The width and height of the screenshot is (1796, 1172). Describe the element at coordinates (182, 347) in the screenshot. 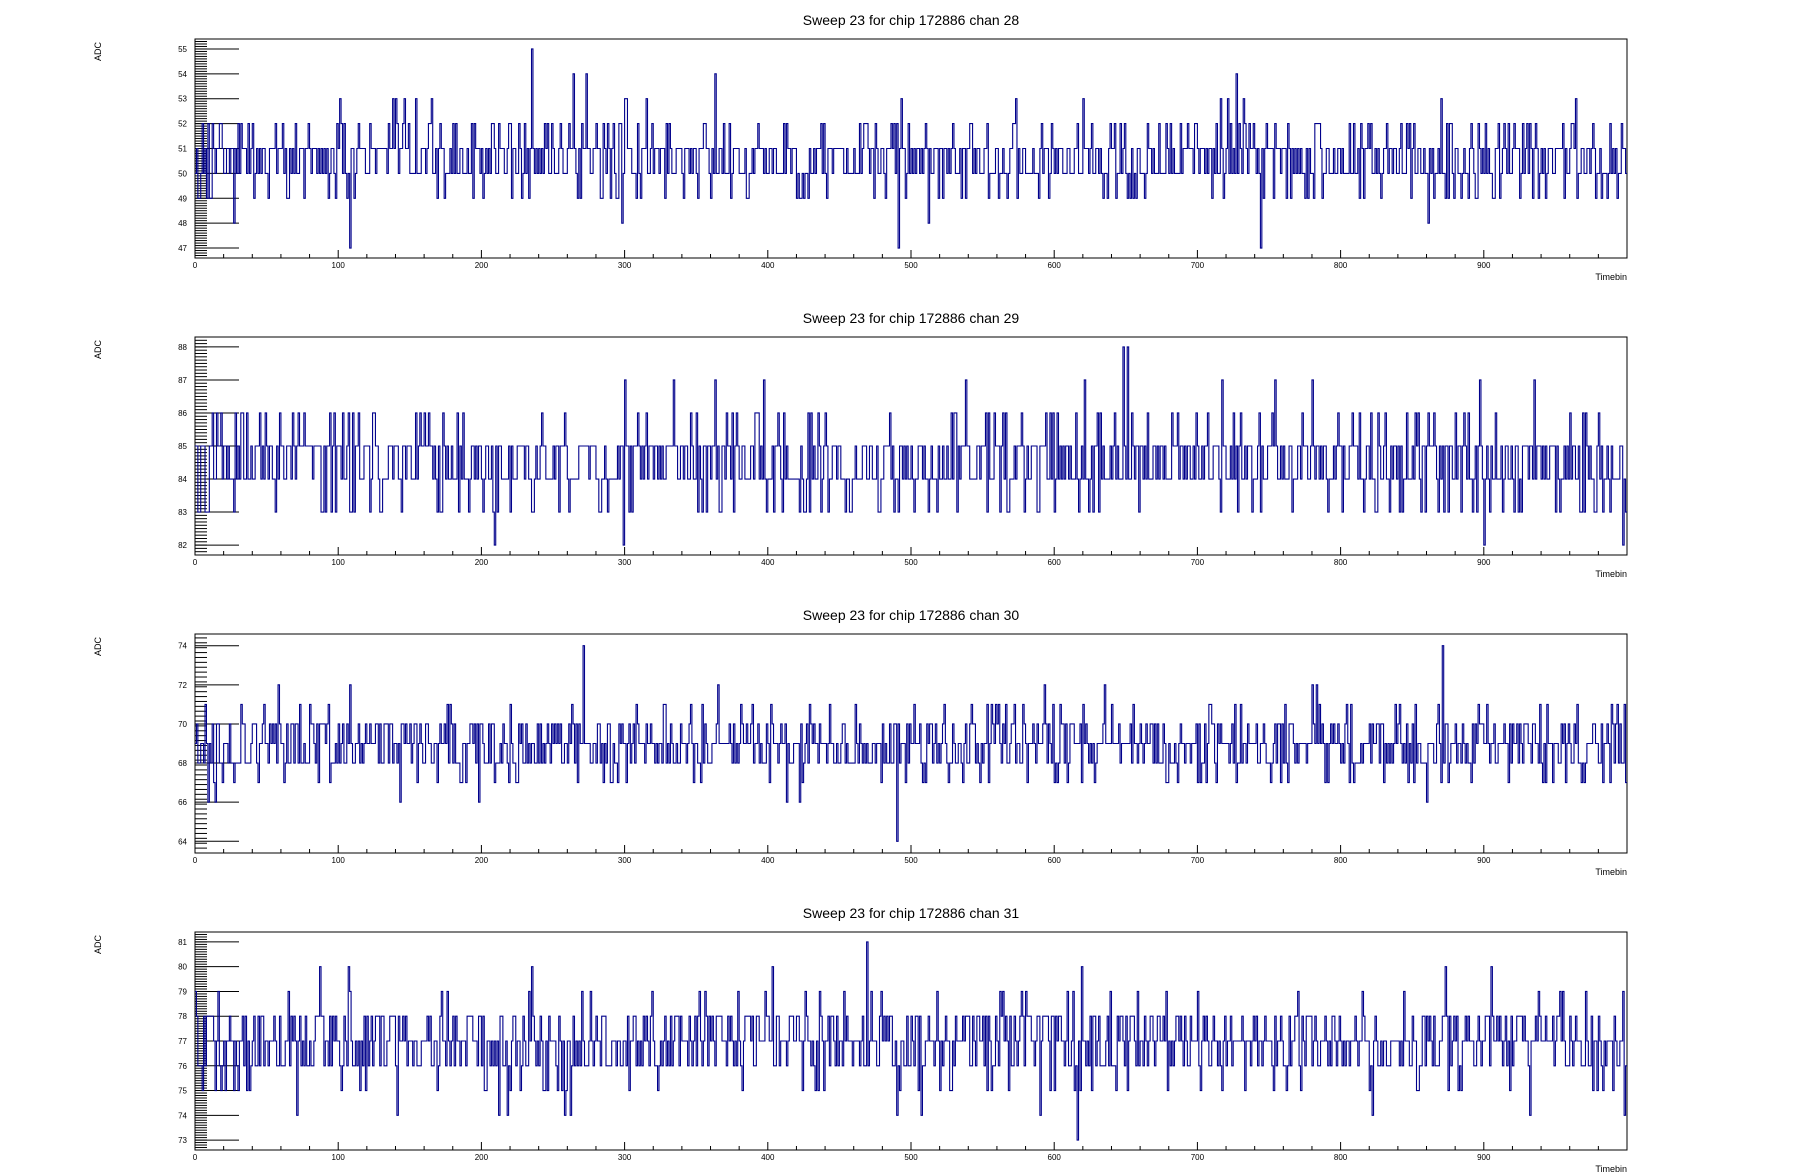

I see `y-tick-label: 88` at that location.